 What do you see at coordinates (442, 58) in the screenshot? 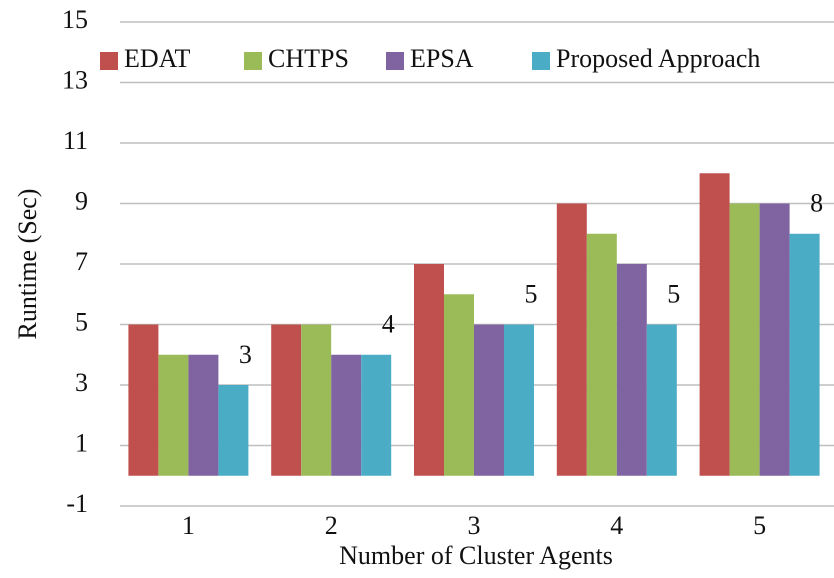
I see `legend-label: EPSA` at bounding box center [442, 58].